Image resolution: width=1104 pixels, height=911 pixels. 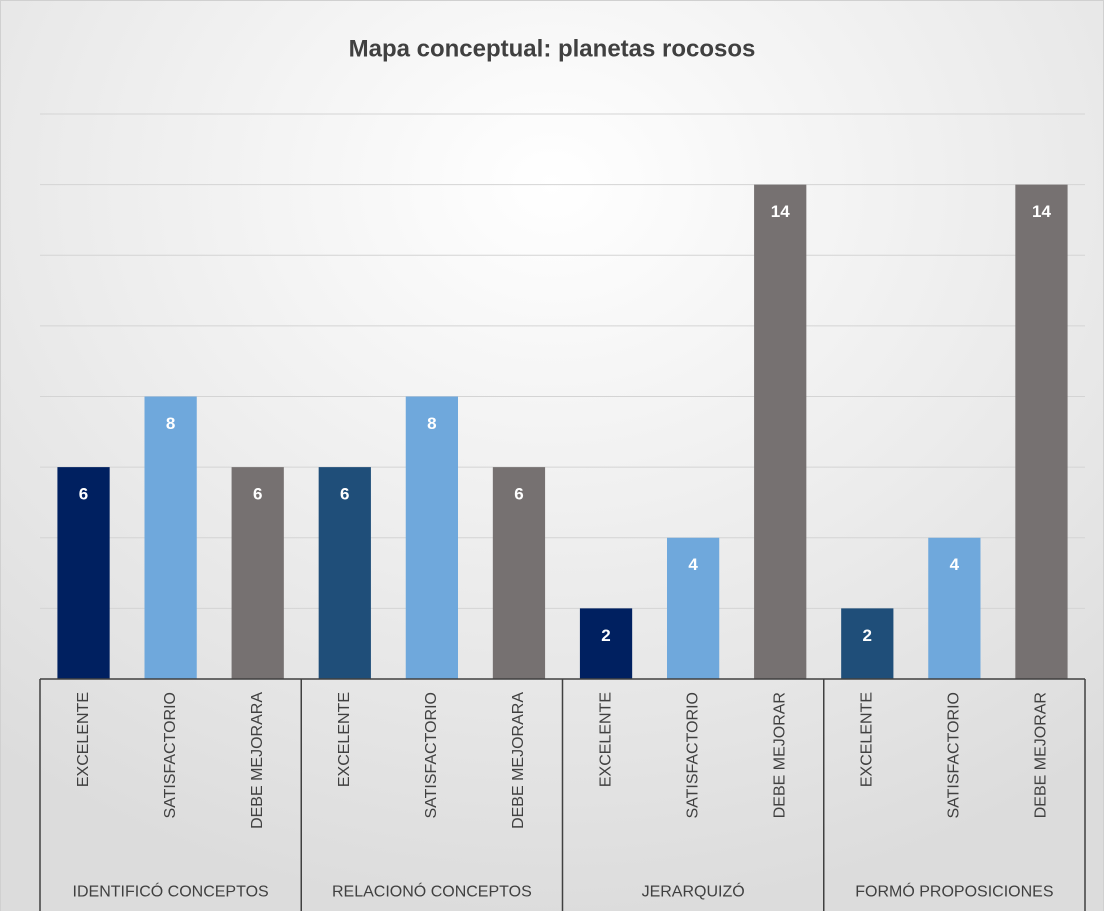 I want to click on group-label: JERARQUIZÓ, so click(x=693, y=891).